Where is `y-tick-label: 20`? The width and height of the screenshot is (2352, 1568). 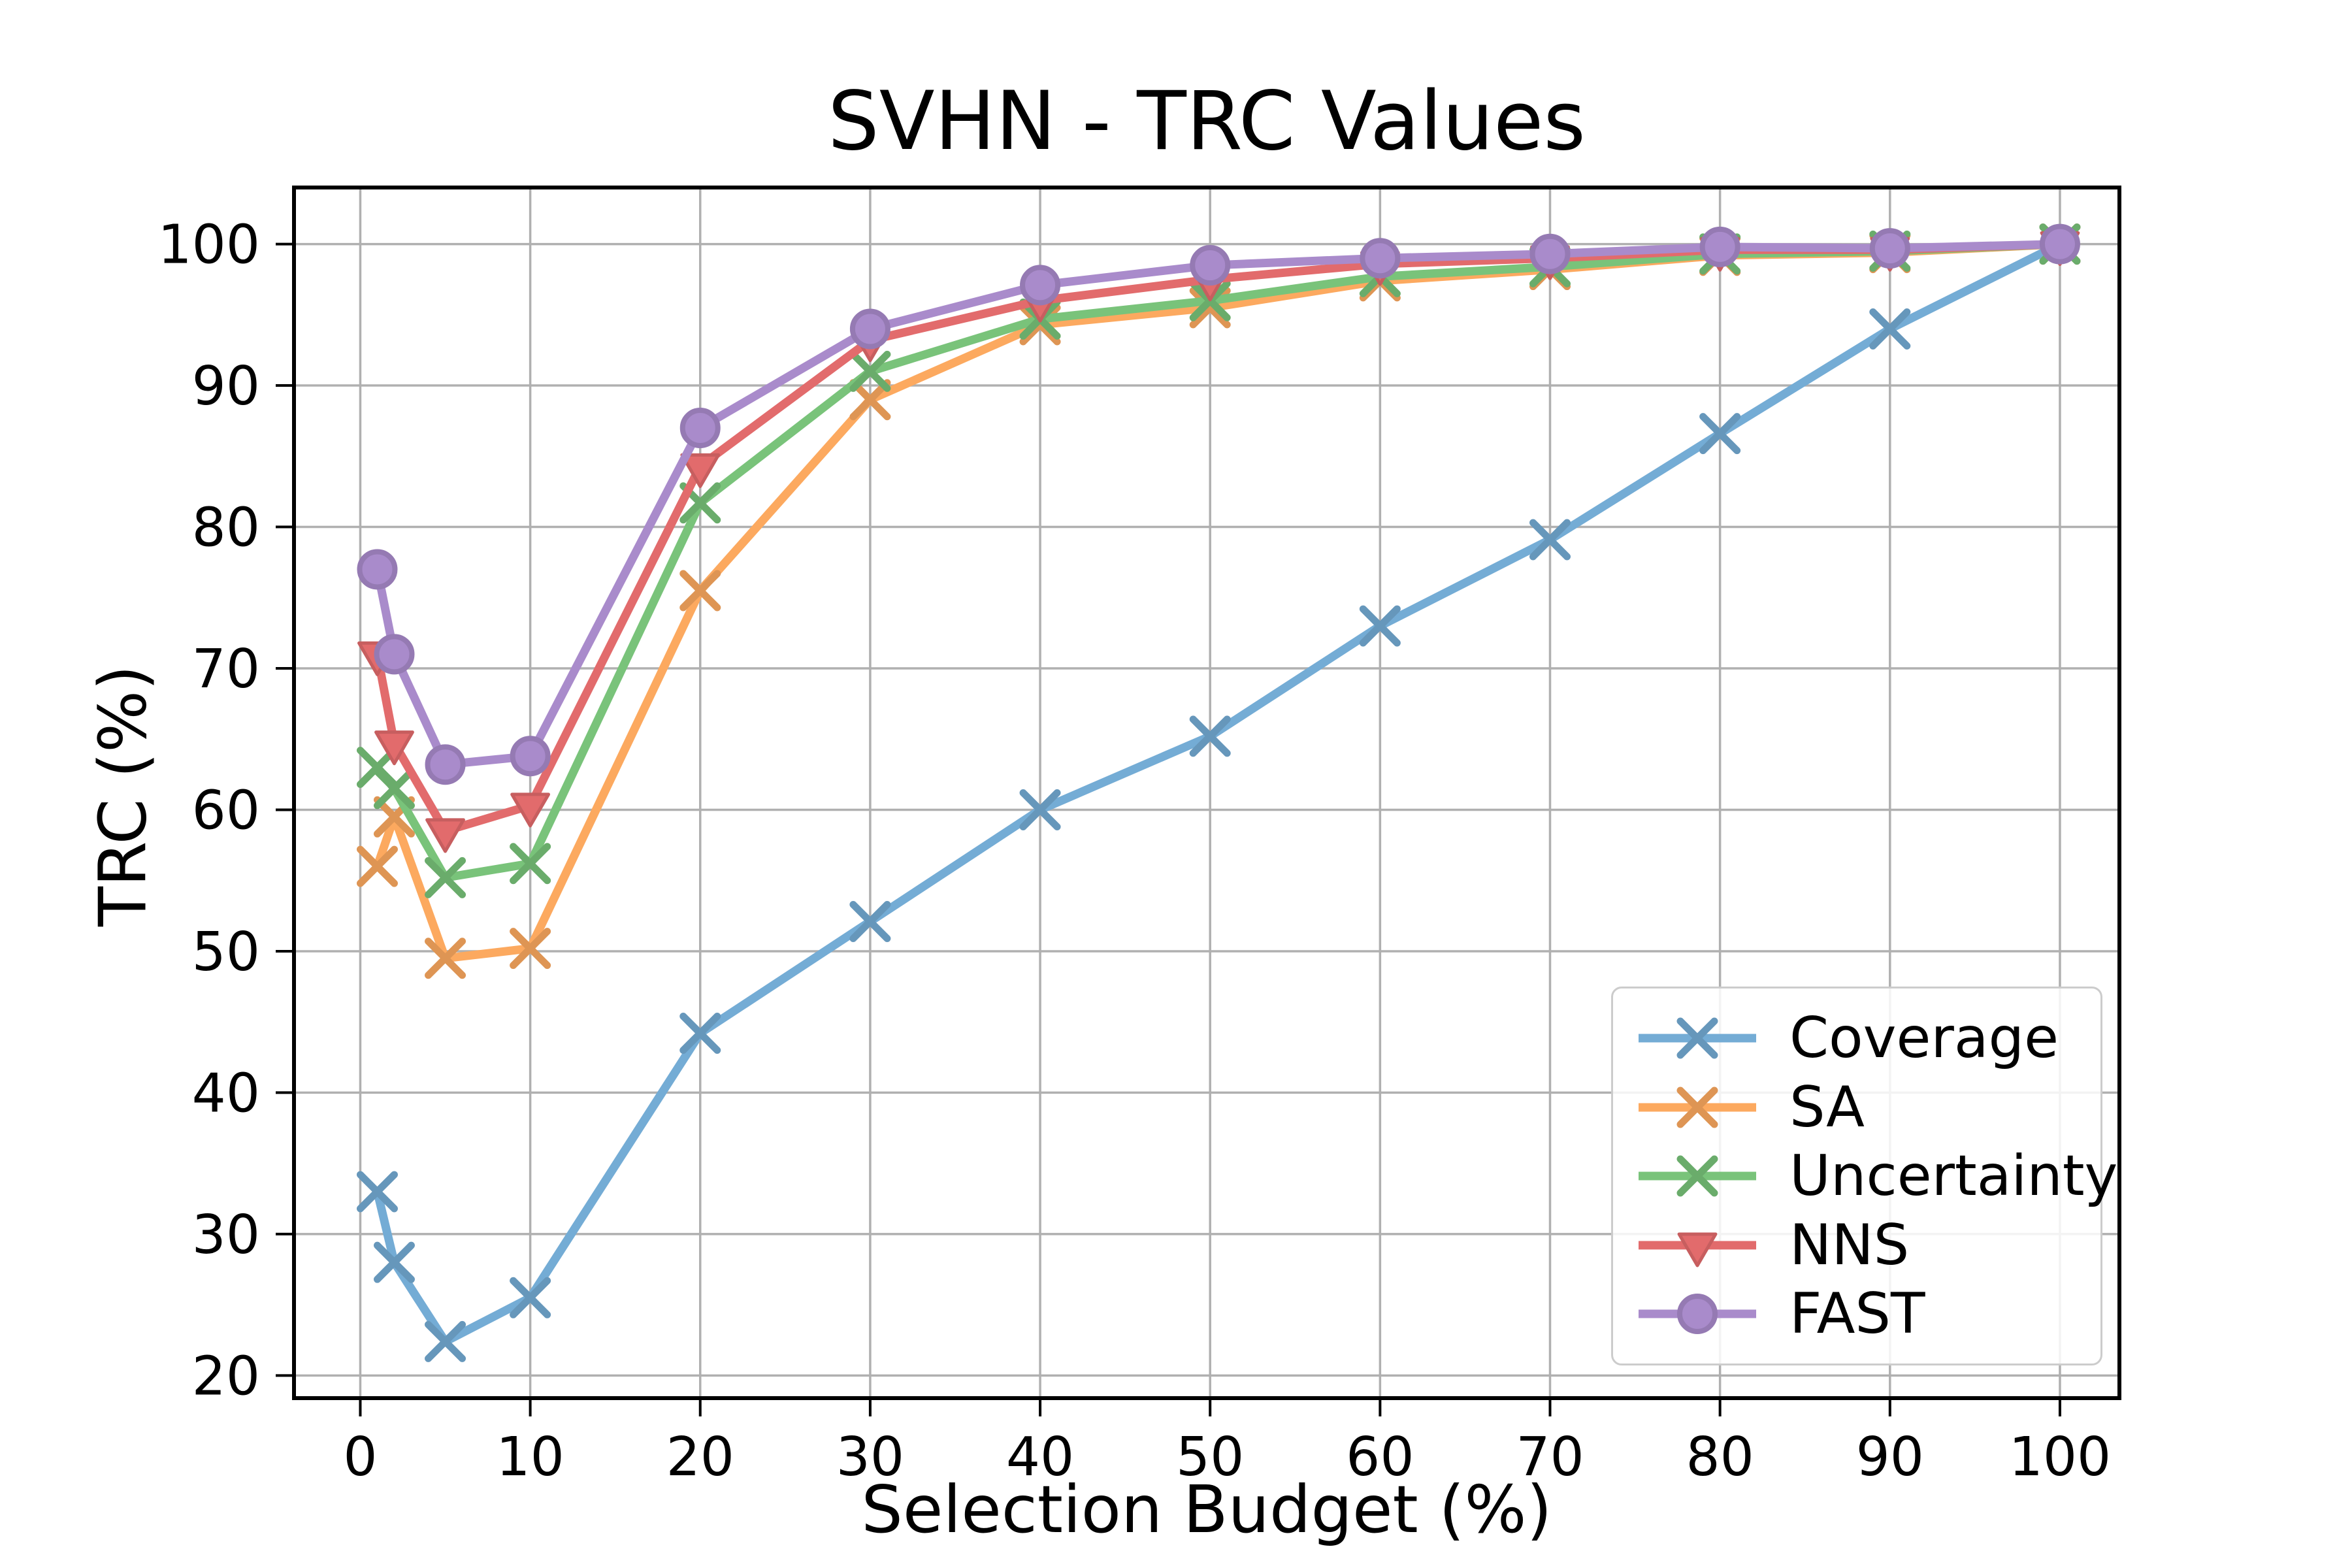 y-tick-label: 20 is located at coordinates (226, 1376).